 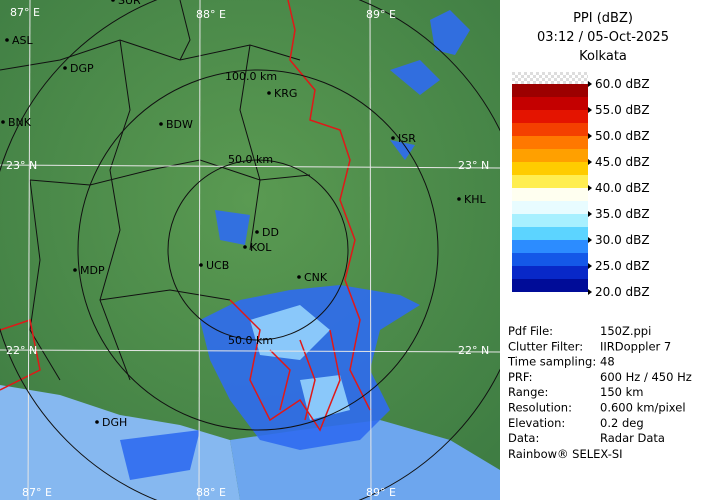 What do you see at coordinates (530, 331) in the screenshot?
I see `info-key: Pdf File:` at bounding box center [530, 331].